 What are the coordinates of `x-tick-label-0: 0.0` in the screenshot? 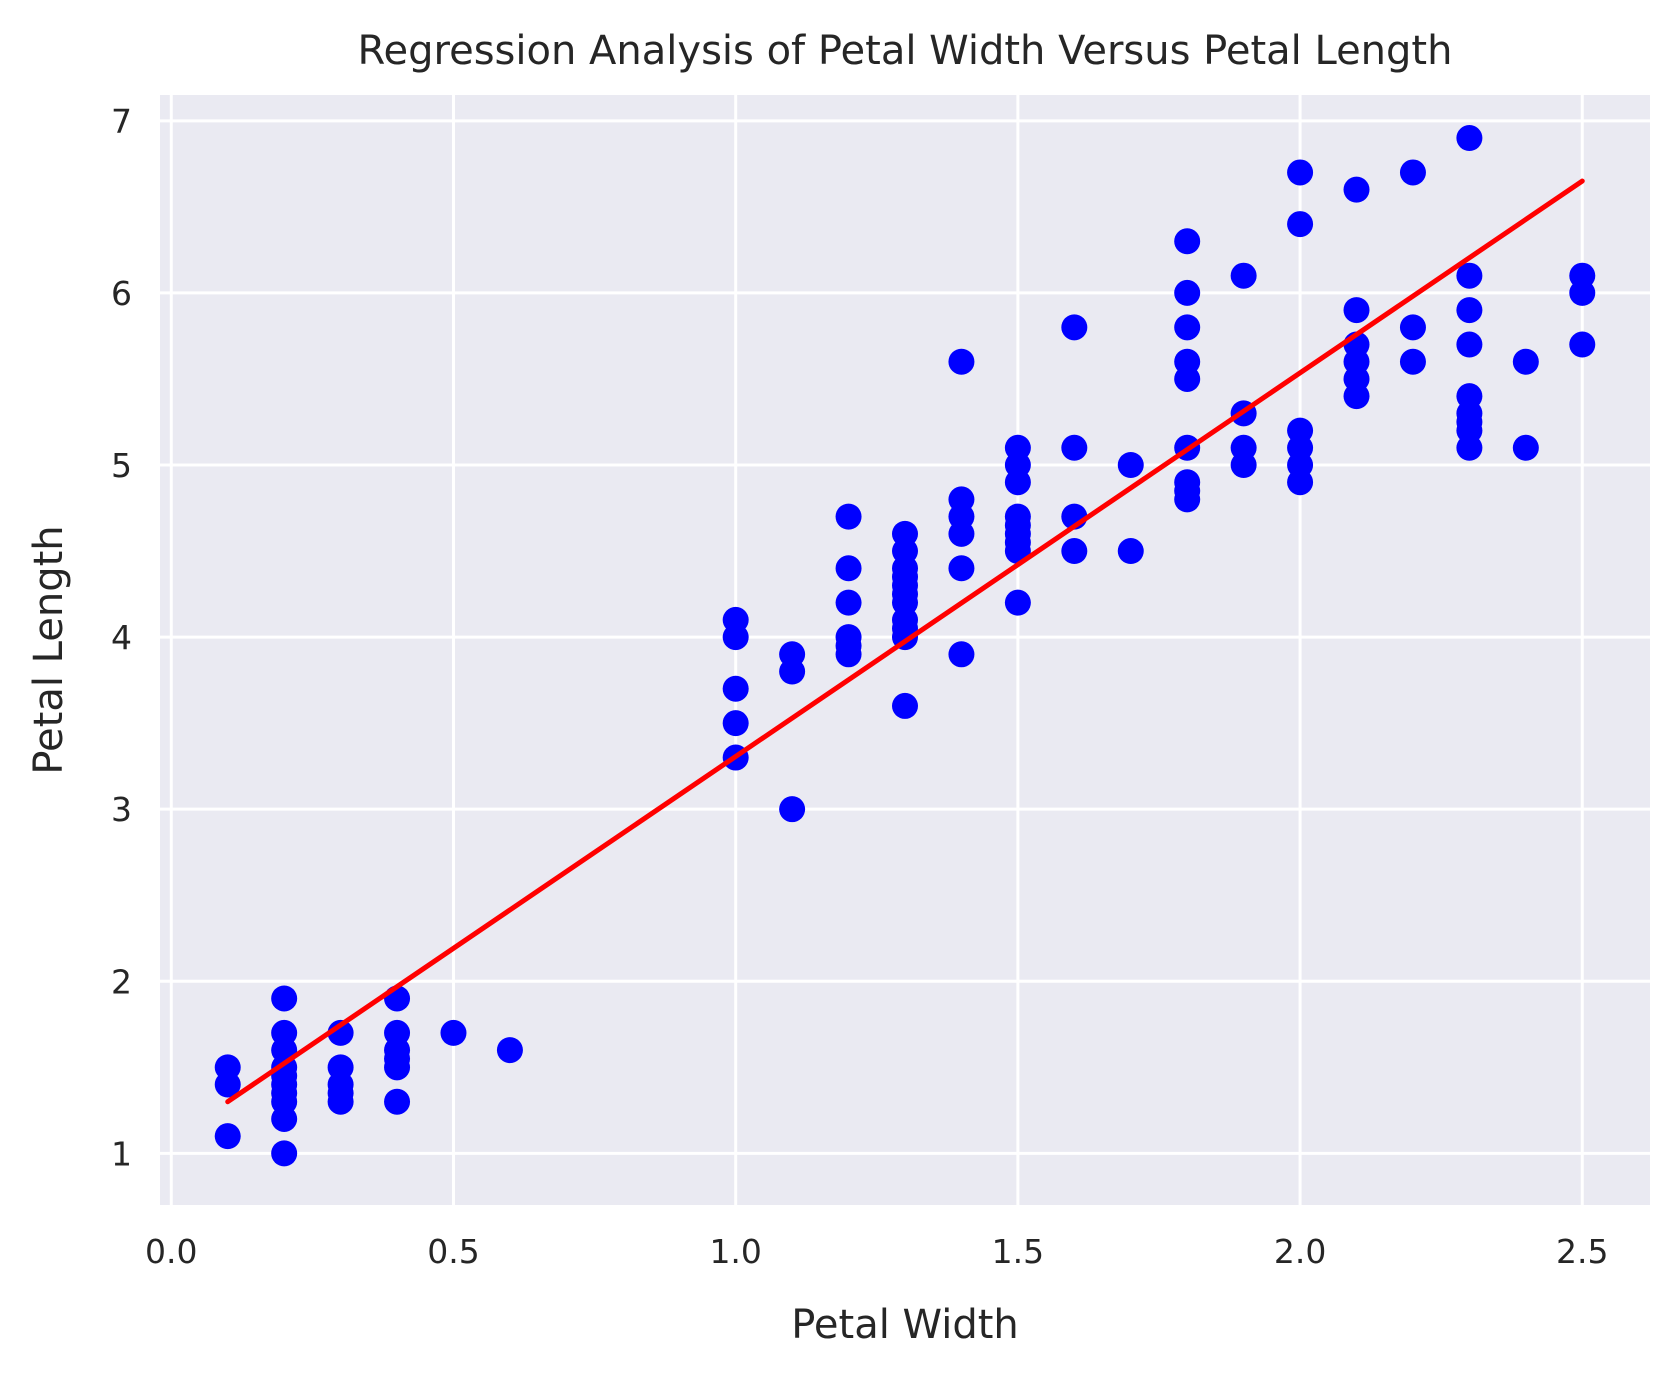 It's located at (171, 1251).